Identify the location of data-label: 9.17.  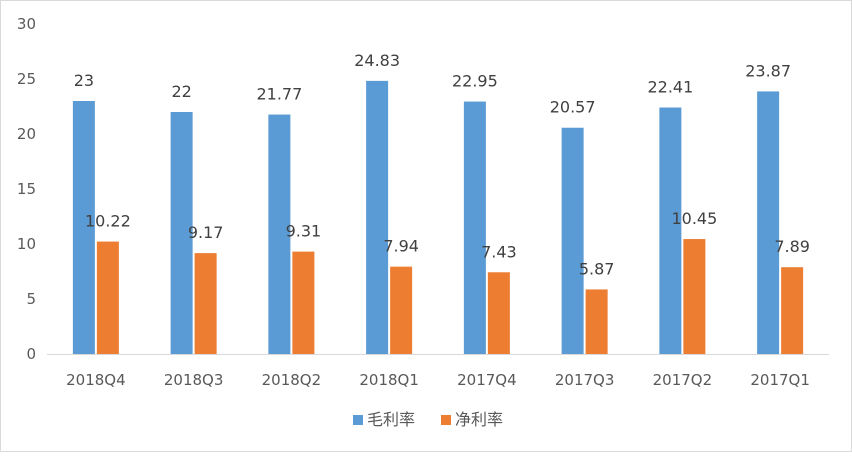
(206, 232).